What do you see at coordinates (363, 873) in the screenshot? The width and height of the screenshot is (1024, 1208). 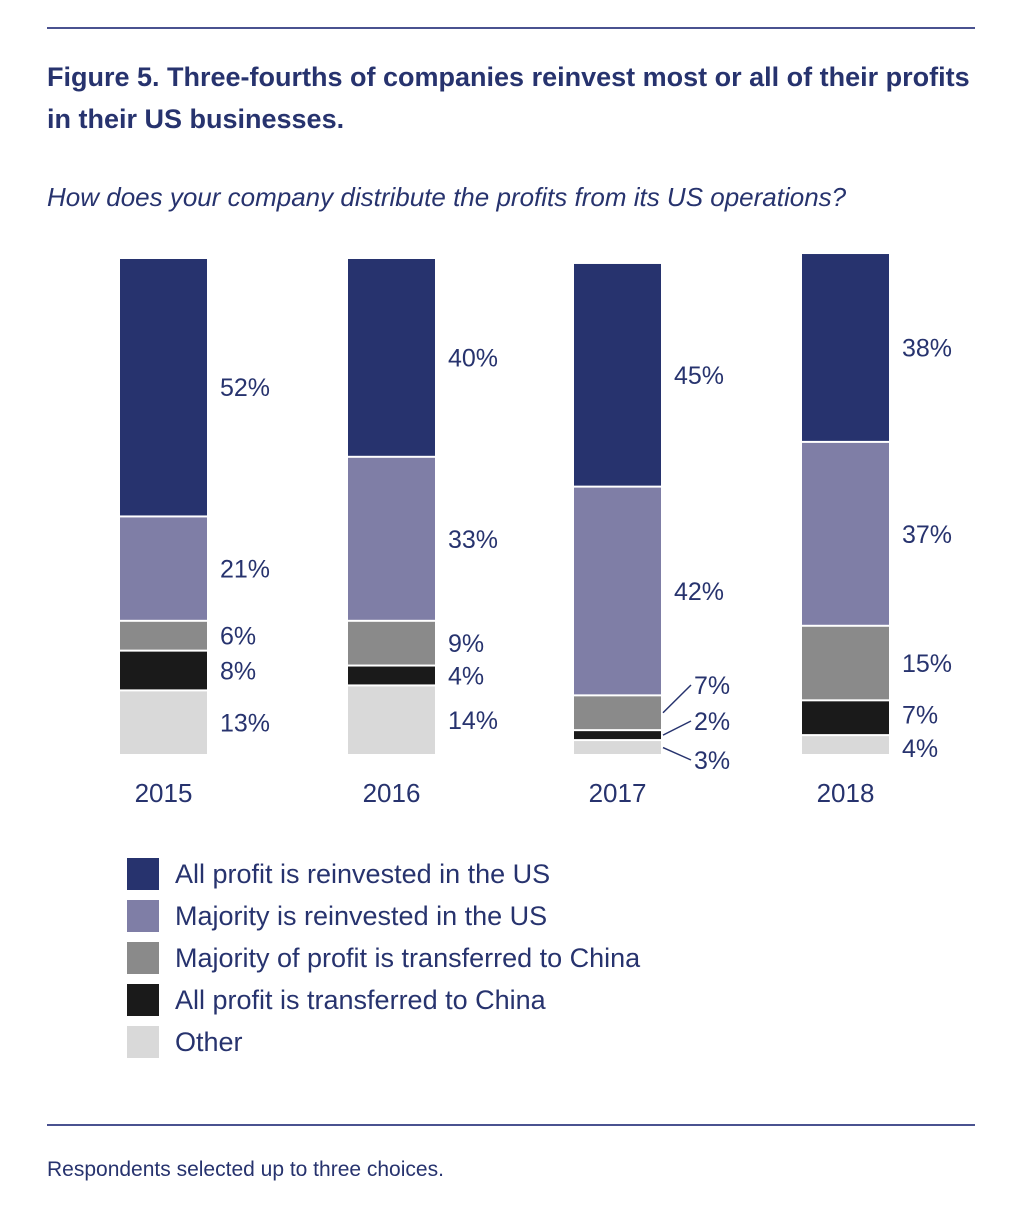 I see `legend-label: All profit is reinvested in the US` at bounding box center [363, 873].